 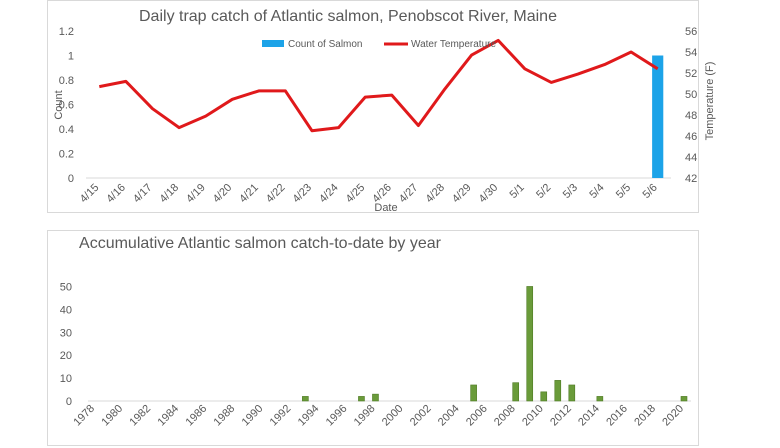 What do you see at coordinates (281, 416) in the screenshot?
I see `chart2-x-tick-label: 1992` at bounding box center [281, 416].